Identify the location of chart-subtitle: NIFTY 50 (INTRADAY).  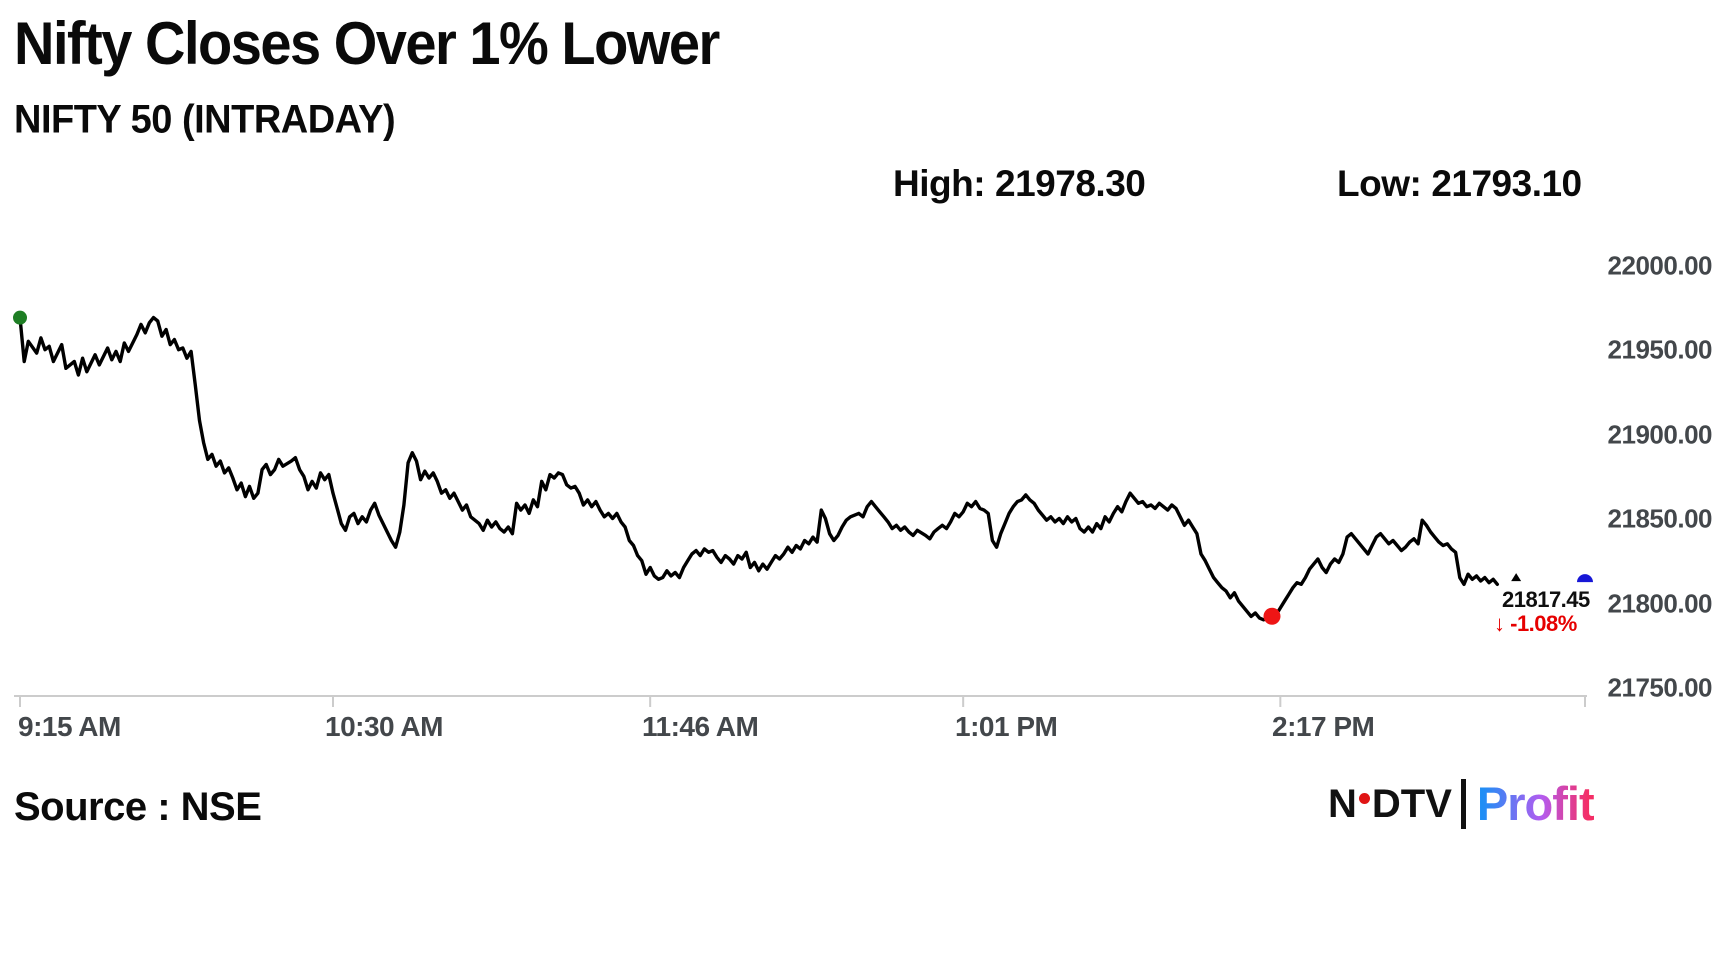
(205, 120).